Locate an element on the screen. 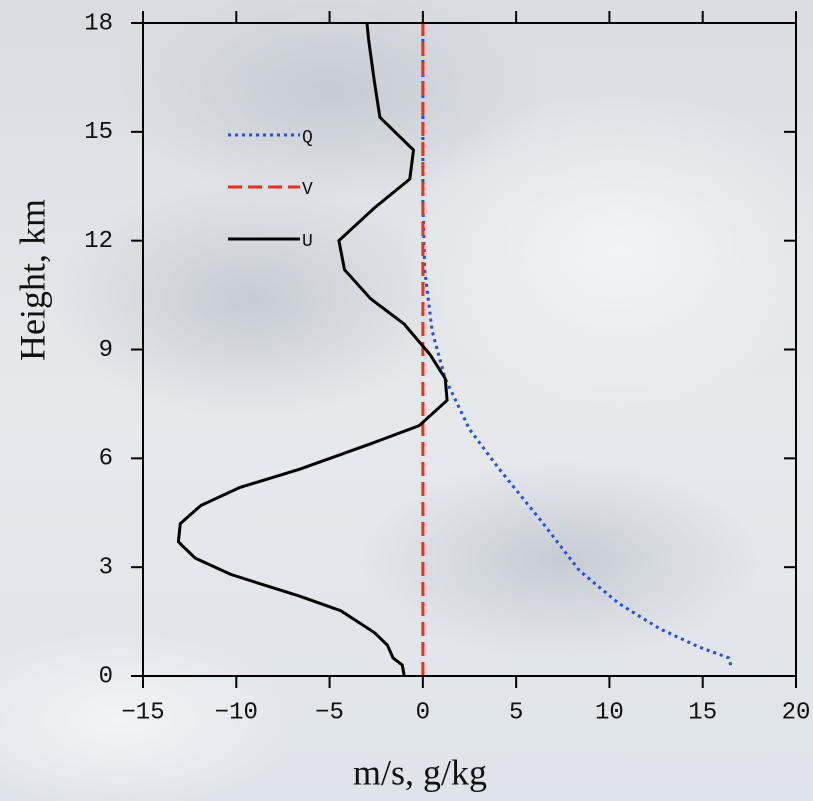 The height and width of the screenshot is (801, 813). x-tick-label: −10 is located at coordinates (236, 712).